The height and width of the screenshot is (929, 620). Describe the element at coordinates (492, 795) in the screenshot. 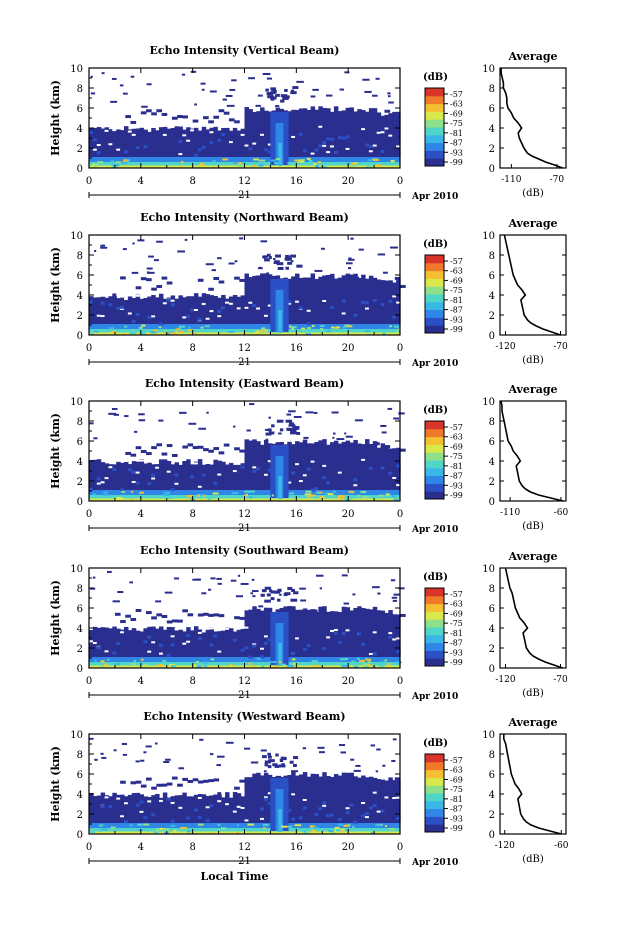

I see `profile-y-tick-label: 4` at that location.